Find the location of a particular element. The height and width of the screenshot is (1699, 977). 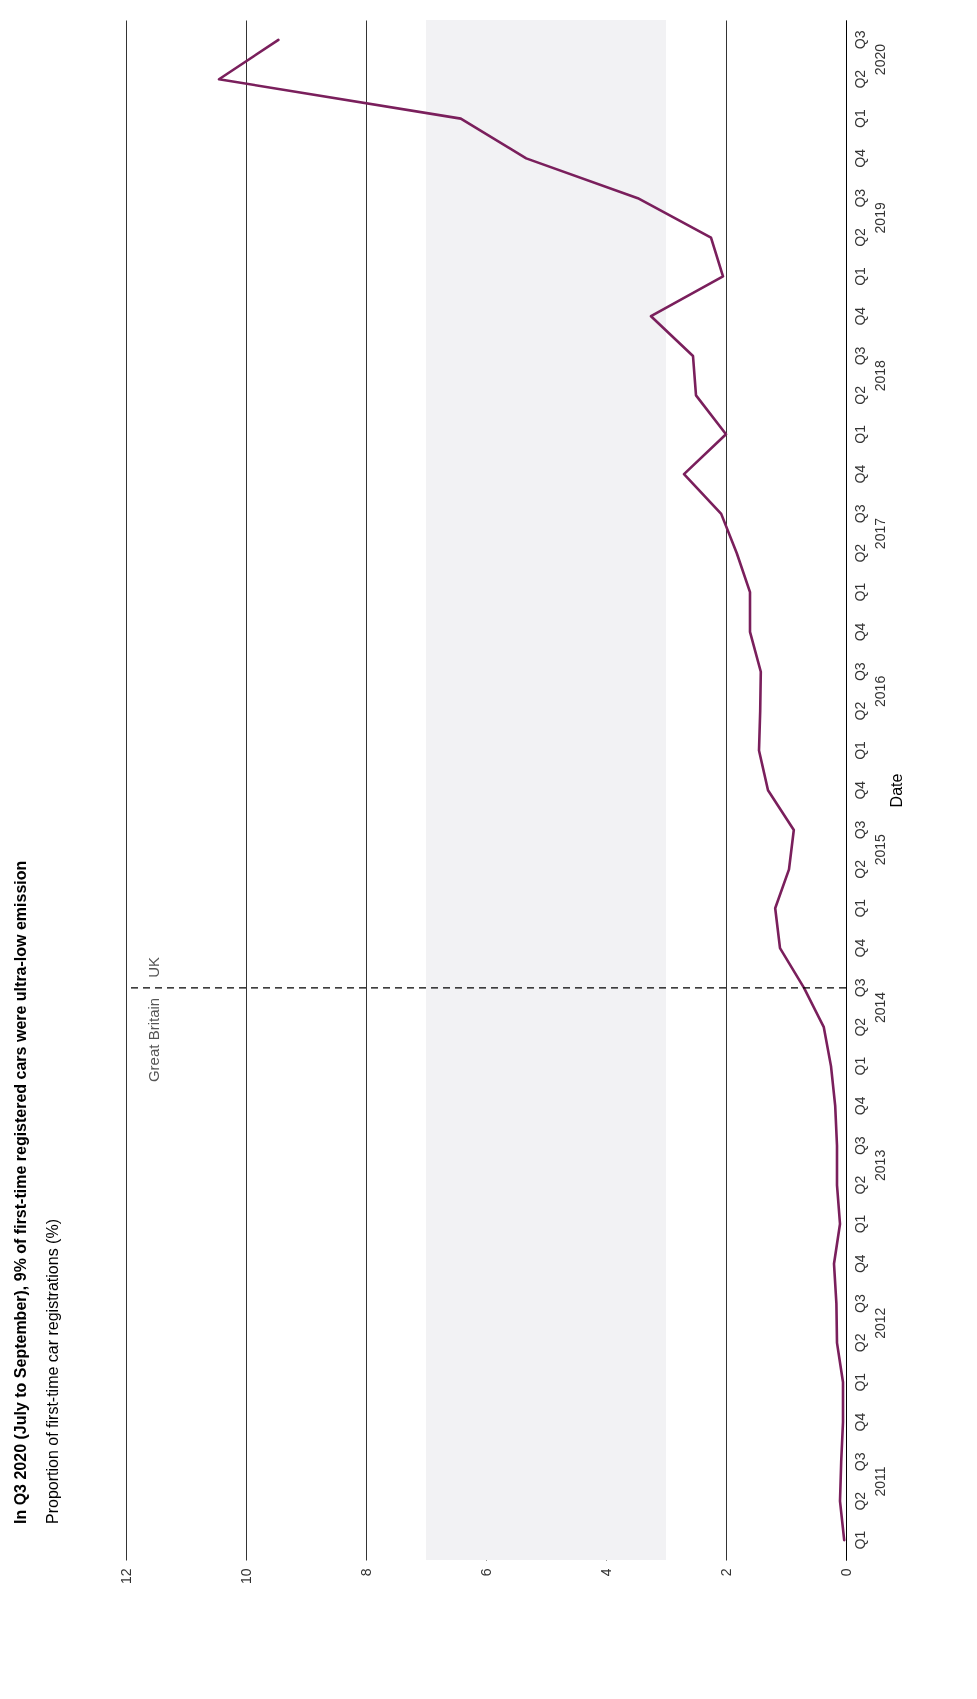

x-tick-label: 4 is located at coordinates (605, 1572).